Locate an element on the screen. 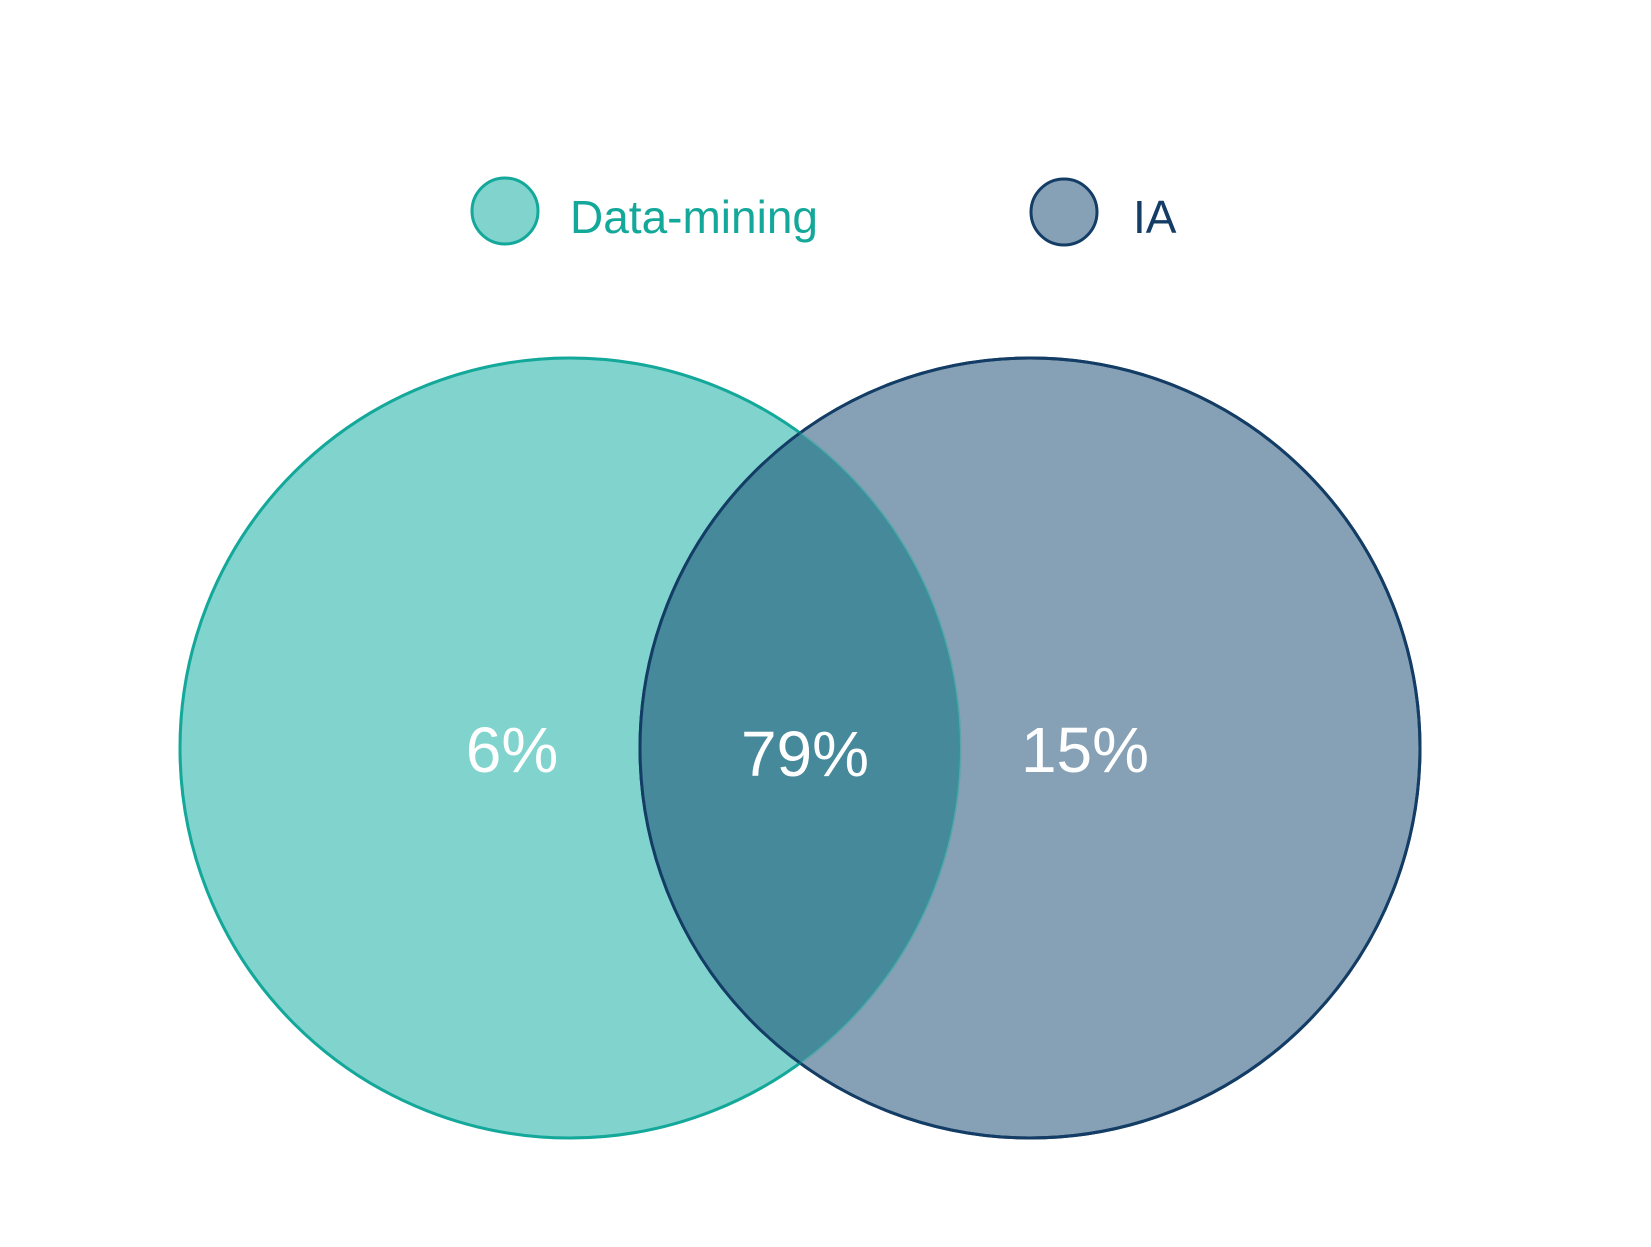  legend-label-ia: IA is located at coordinates (1155, 217).